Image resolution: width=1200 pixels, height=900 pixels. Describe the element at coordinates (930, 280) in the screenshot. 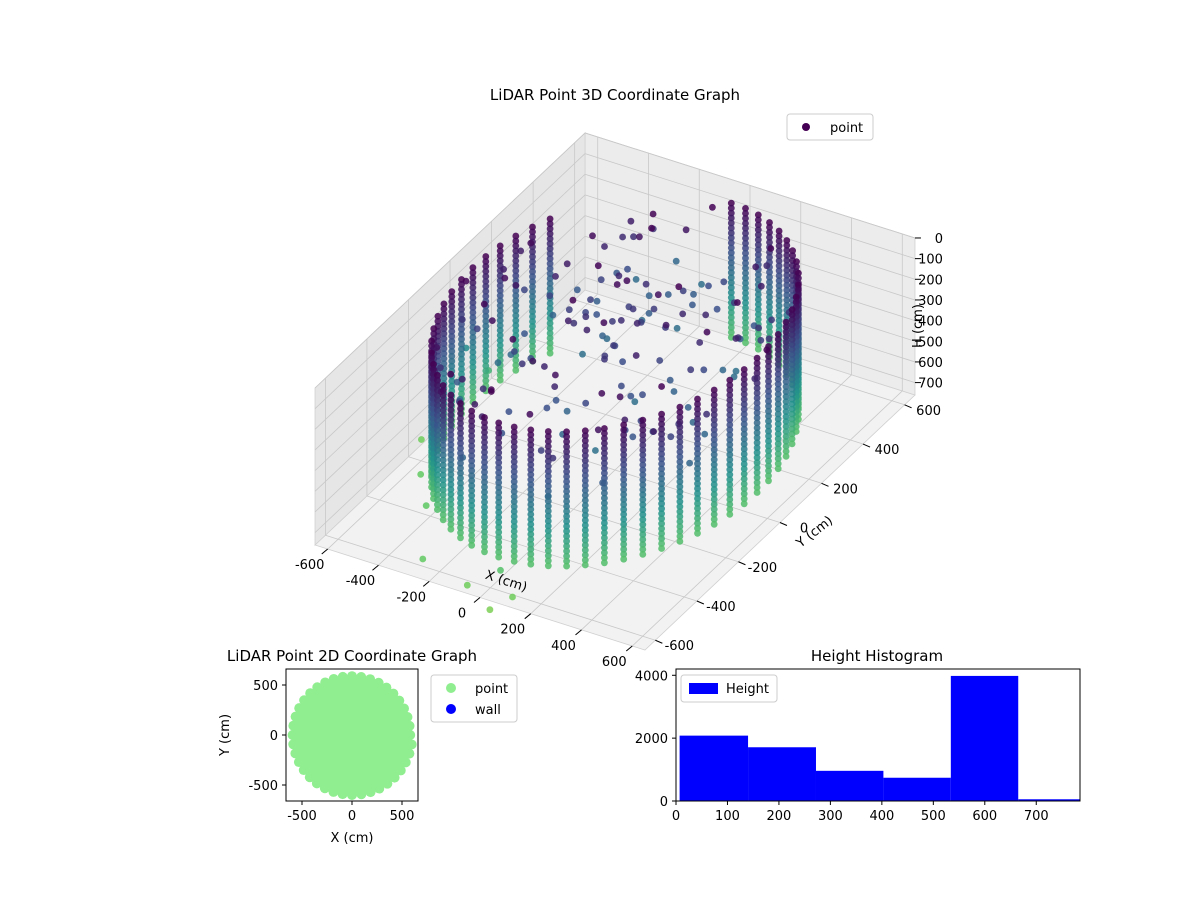

I see `z-tick-label: 200` at that location.